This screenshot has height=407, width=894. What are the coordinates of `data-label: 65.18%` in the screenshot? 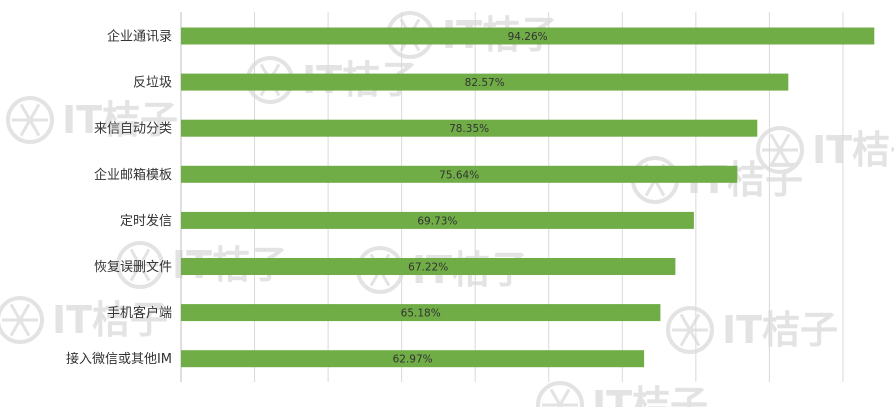 It's located at (421, 314).